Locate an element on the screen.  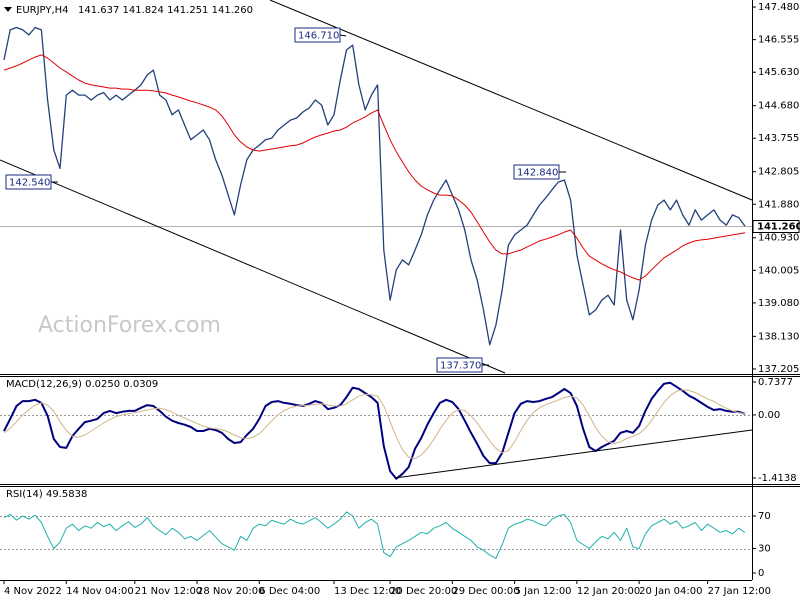
x-tick-label: 21 Nov 12:00 is located at coordinates (168, 591).